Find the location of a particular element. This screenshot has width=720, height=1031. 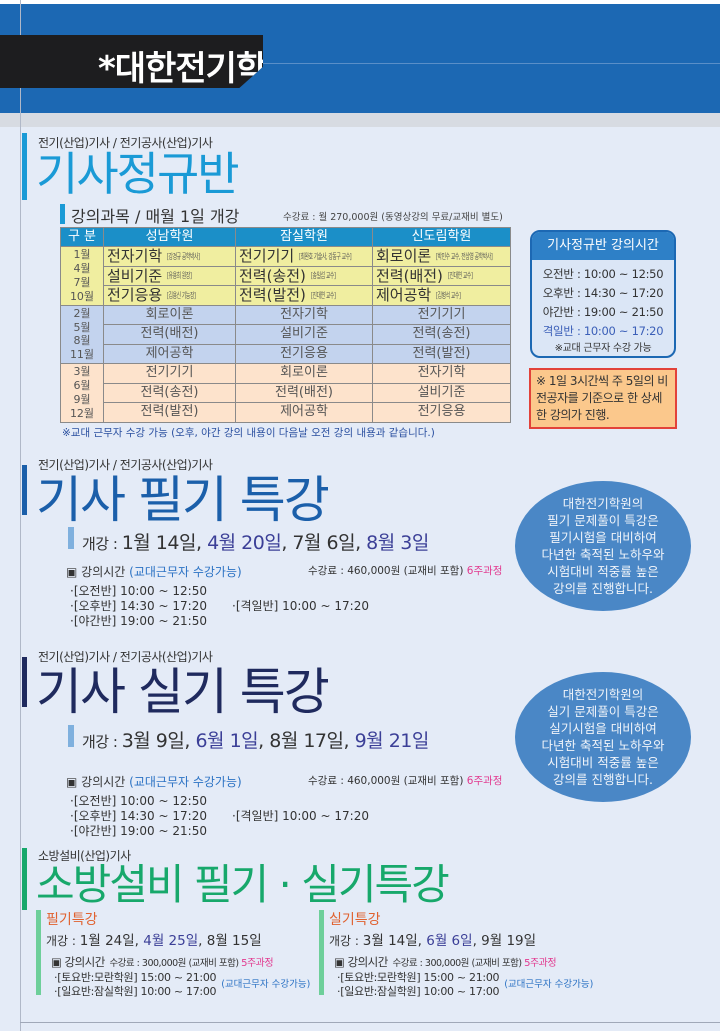

date: , 8월 15일 is located at coordinates (230, 941).